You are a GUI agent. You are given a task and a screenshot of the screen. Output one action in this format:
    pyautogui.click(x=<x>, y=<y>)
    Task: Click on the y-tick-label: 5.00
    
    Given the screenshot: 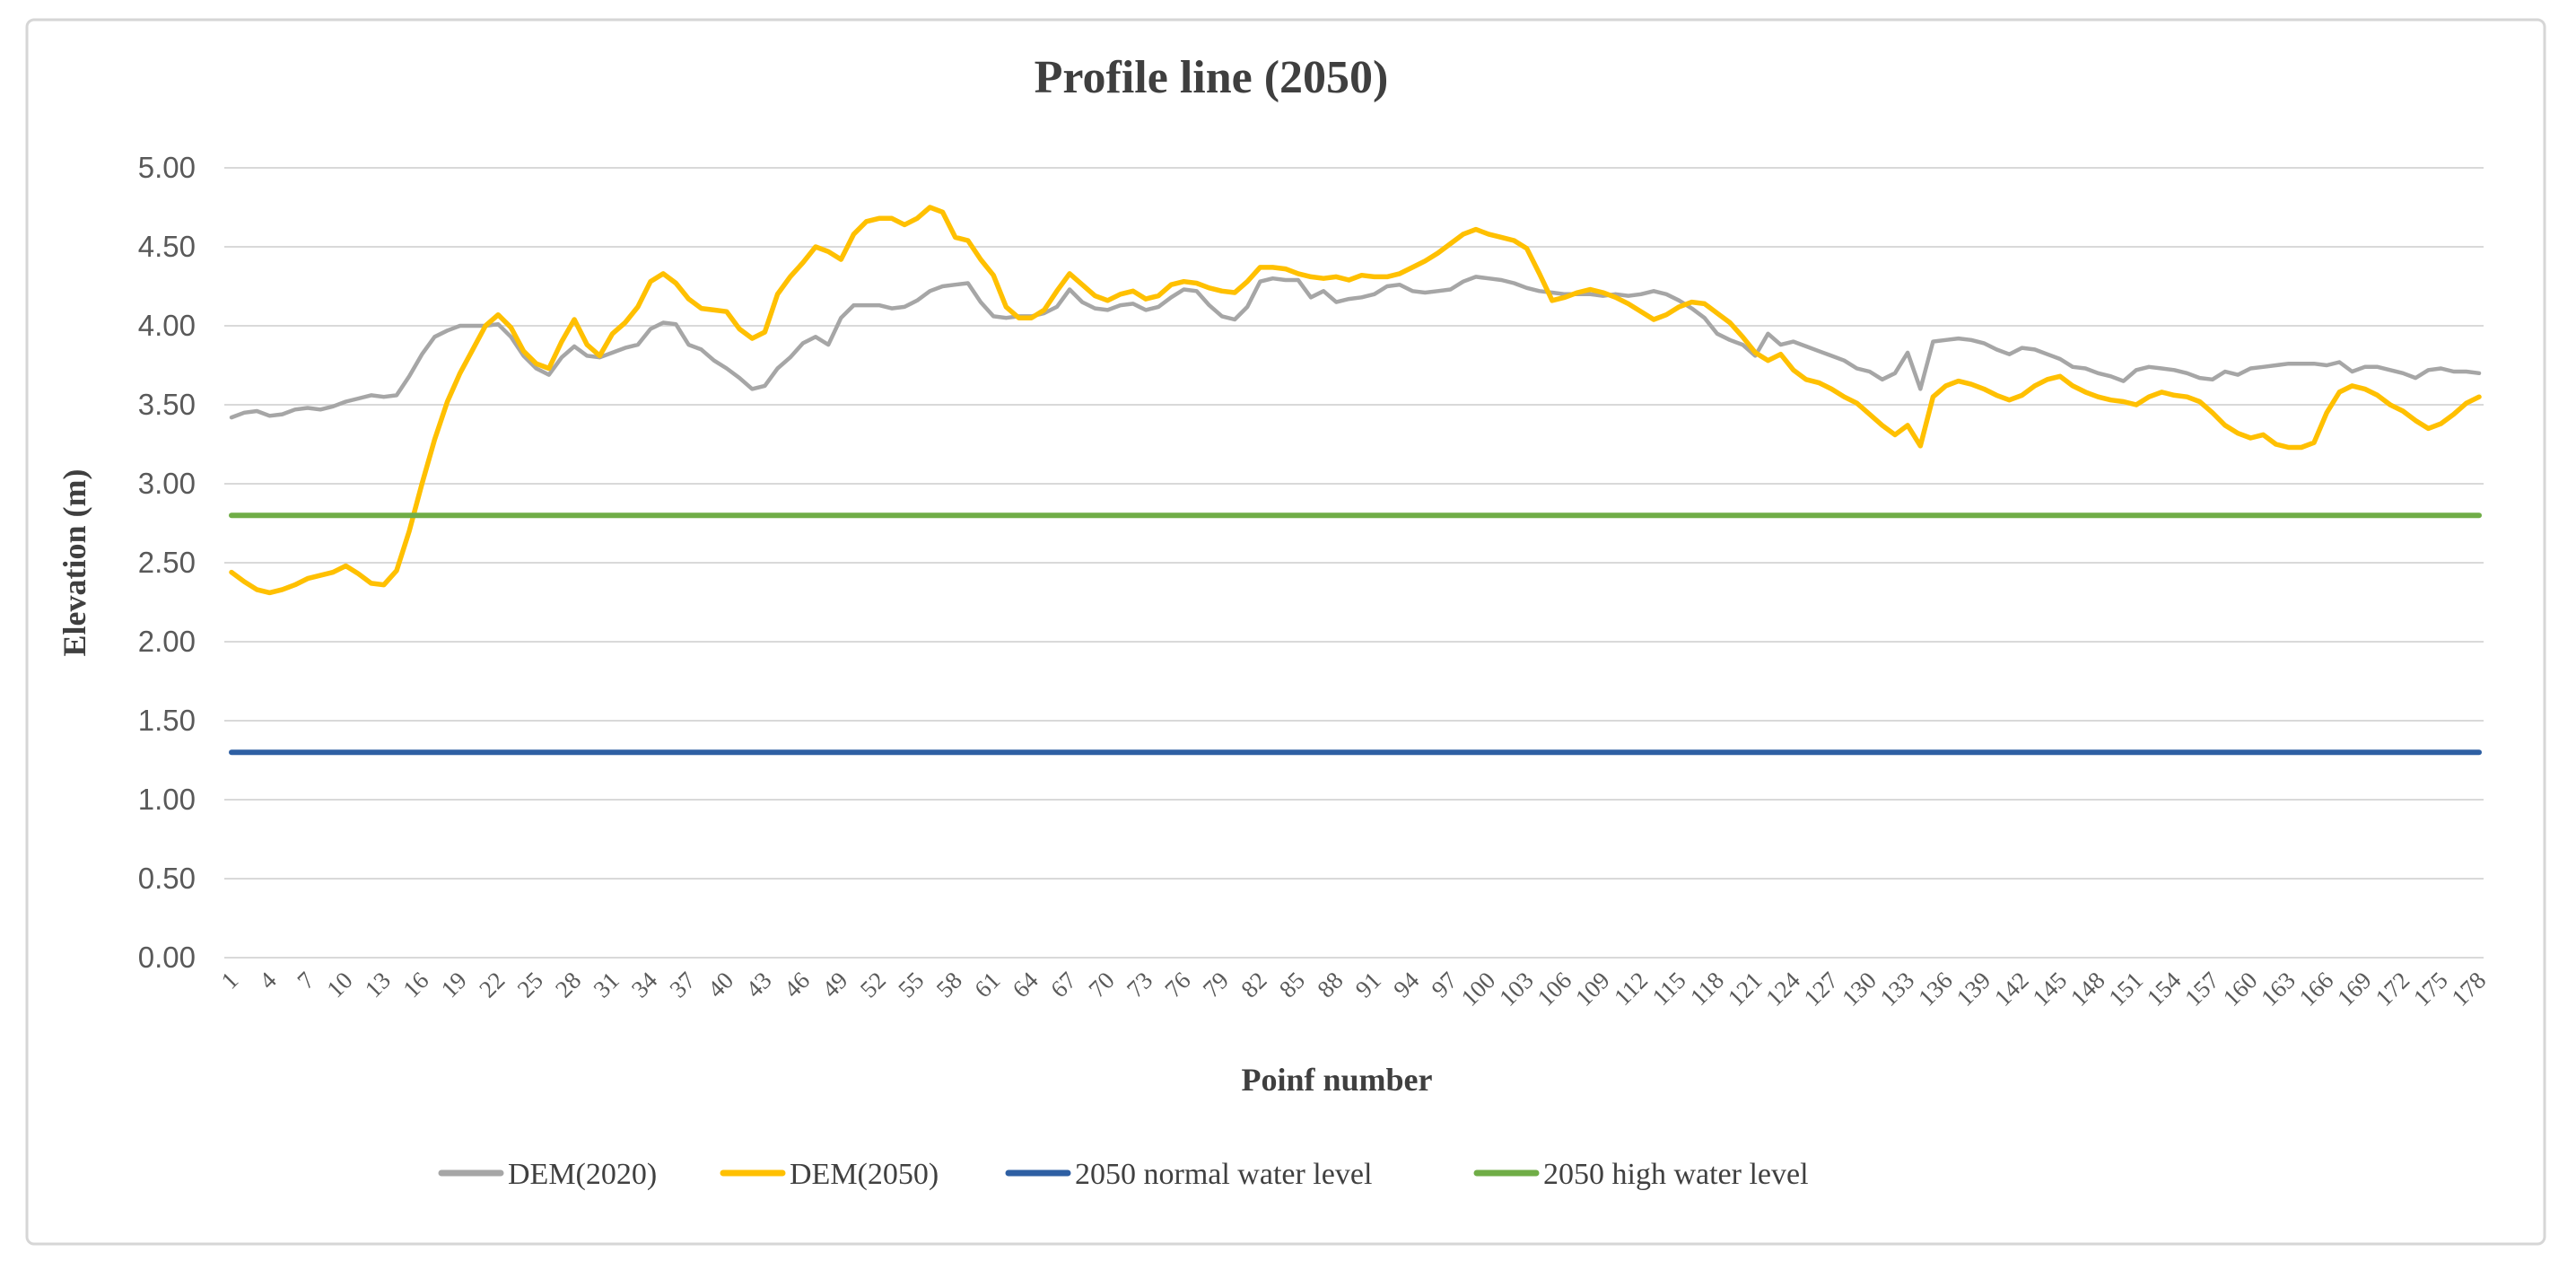 What is the action you would take?
    pyautogui.click(x=167, y=168)
    